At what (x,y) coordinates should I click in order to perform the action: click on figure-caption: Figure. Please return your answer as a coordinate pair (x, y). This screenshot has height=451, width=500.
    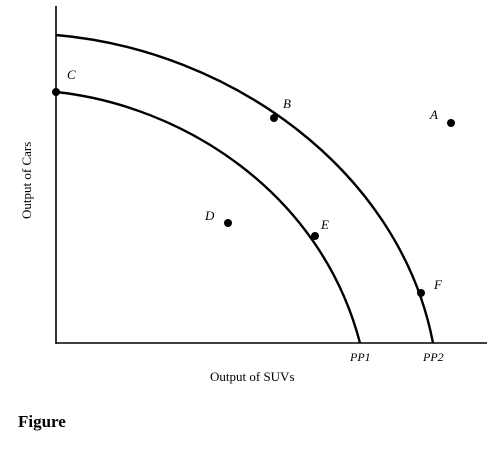
    Looking at the image, I should click on (42, 421).